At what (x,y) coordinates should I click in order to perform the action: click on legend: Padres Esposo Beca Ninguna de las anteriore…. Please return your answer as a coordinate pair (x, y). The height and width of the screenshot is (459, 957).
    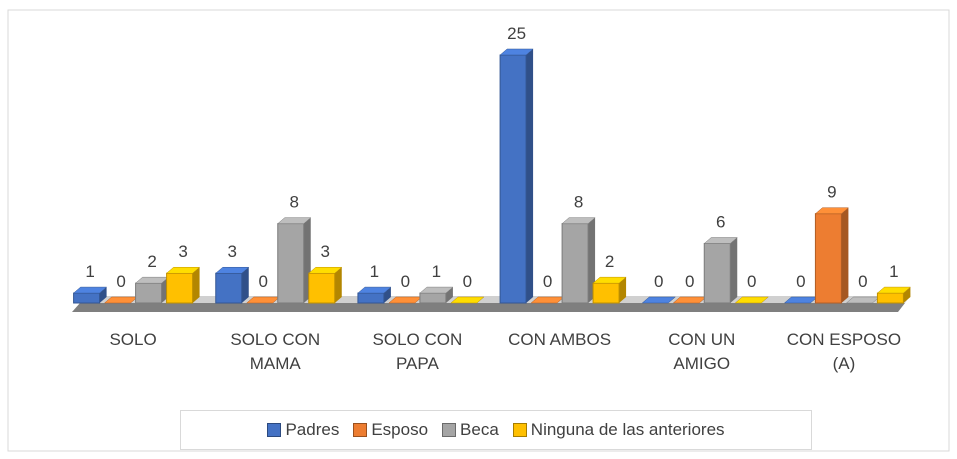
    Looking at the image, I should click on (496, 430).